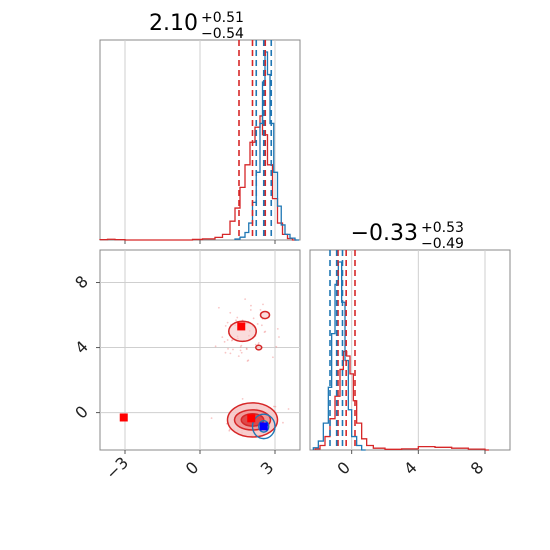  What do you see at coordinates (477, 468) in the screenshot?
I see `x-tick-label: 8` at bounding box center [477, 468].